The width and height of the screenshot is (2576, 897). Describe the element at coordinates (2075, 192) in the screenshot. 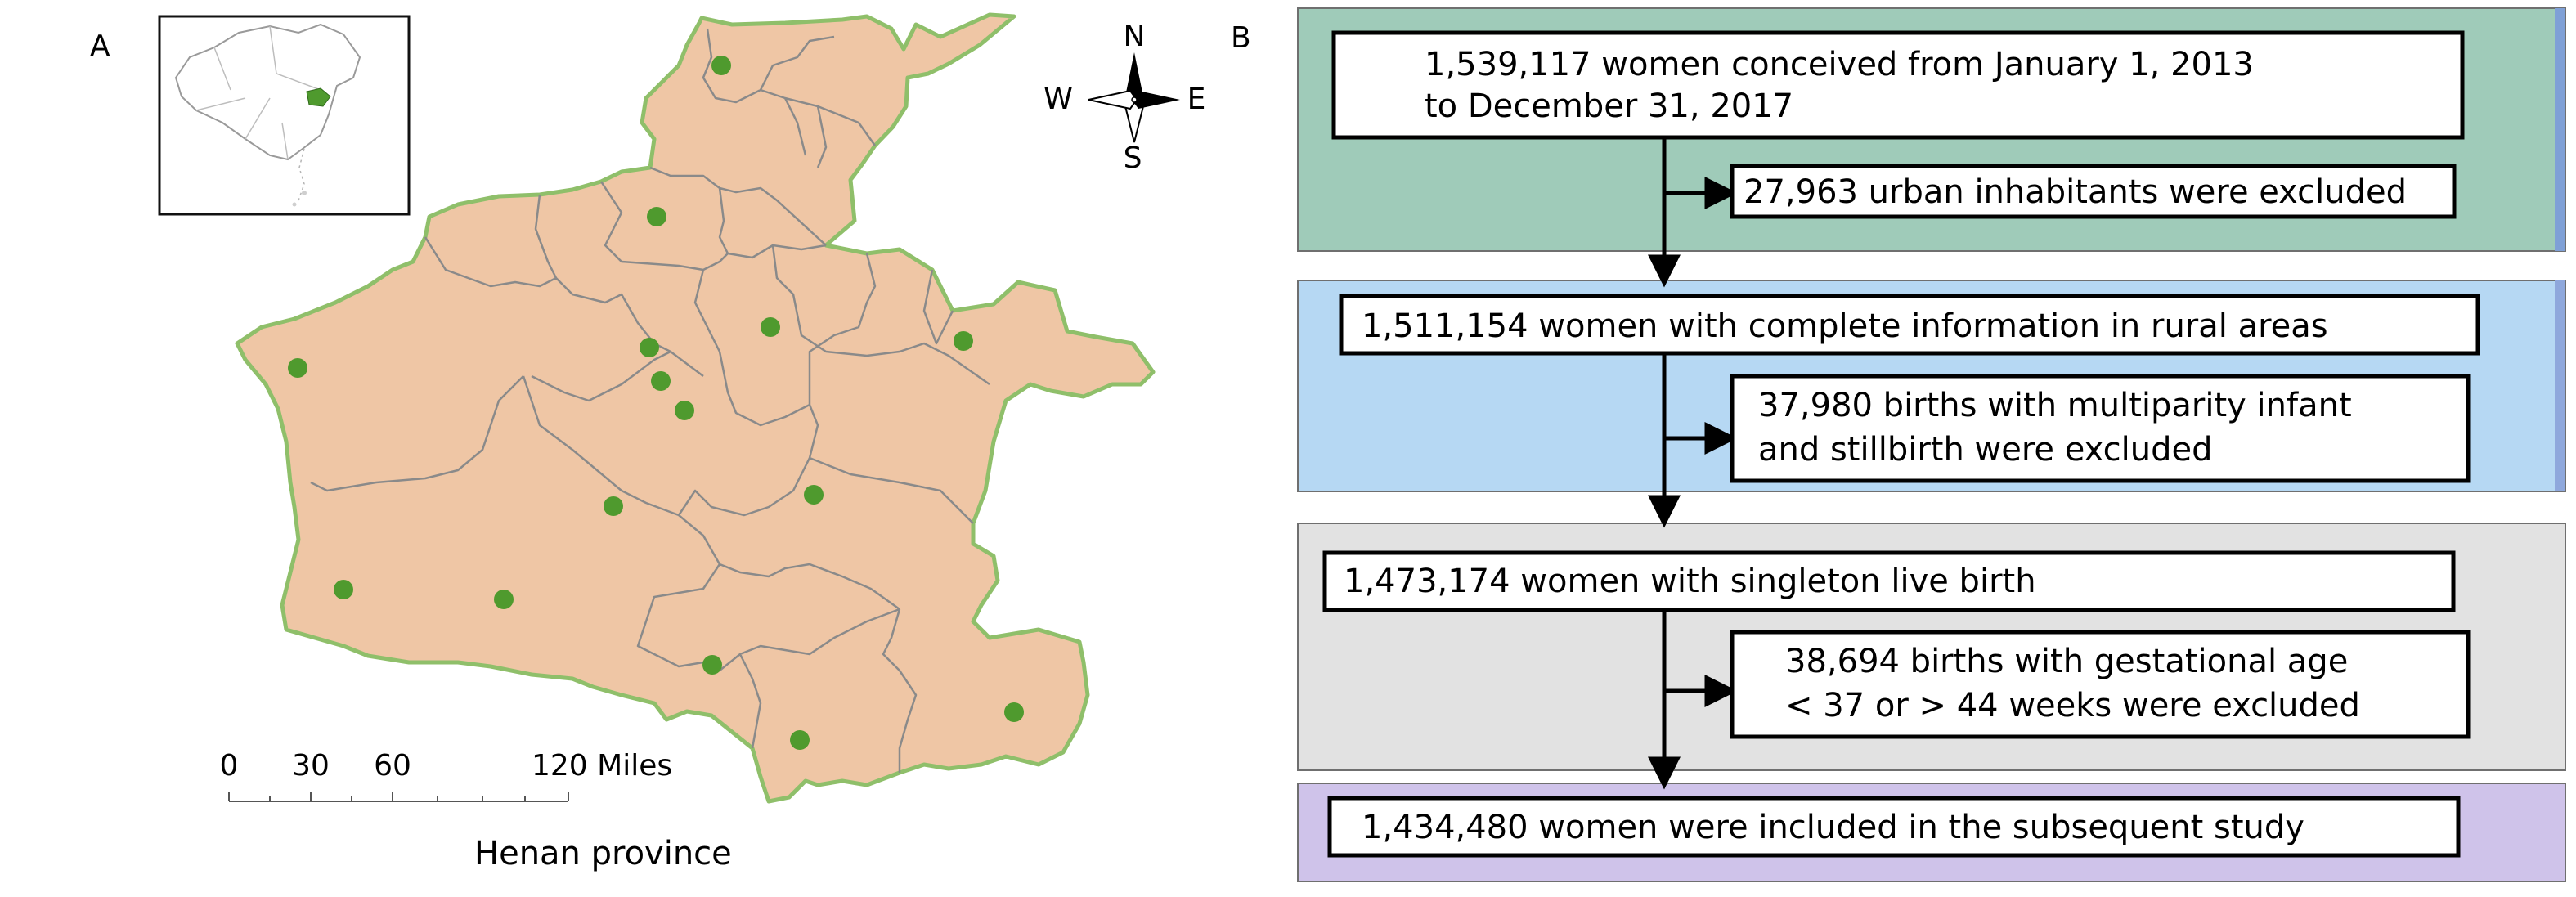

I see `step-2-line-1: 27,963 urban inhabitants were excluded` at that location.